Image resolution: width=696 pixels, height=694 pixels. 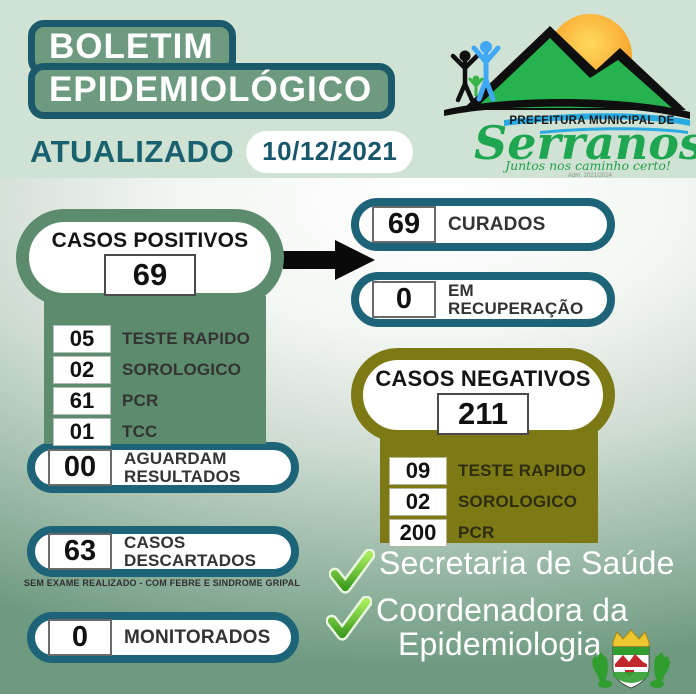 I want to click on awaiting-label: AGUARDAM RESULTADOS, so click(x=182, y=467).